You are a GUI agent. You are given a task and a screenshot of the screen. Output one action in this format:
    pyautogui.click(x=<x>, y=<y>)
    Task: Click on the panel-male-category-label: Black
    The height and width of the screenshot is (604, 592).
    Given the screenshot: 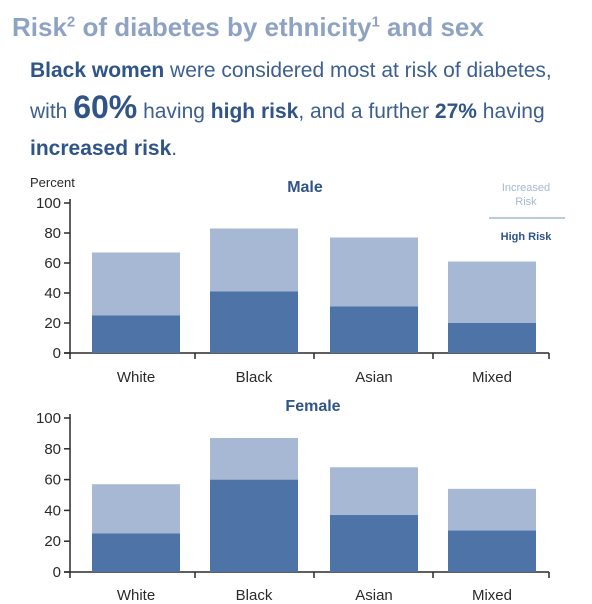 What is the action you would take?
    pyautogui.click(x=254, y=377)
    